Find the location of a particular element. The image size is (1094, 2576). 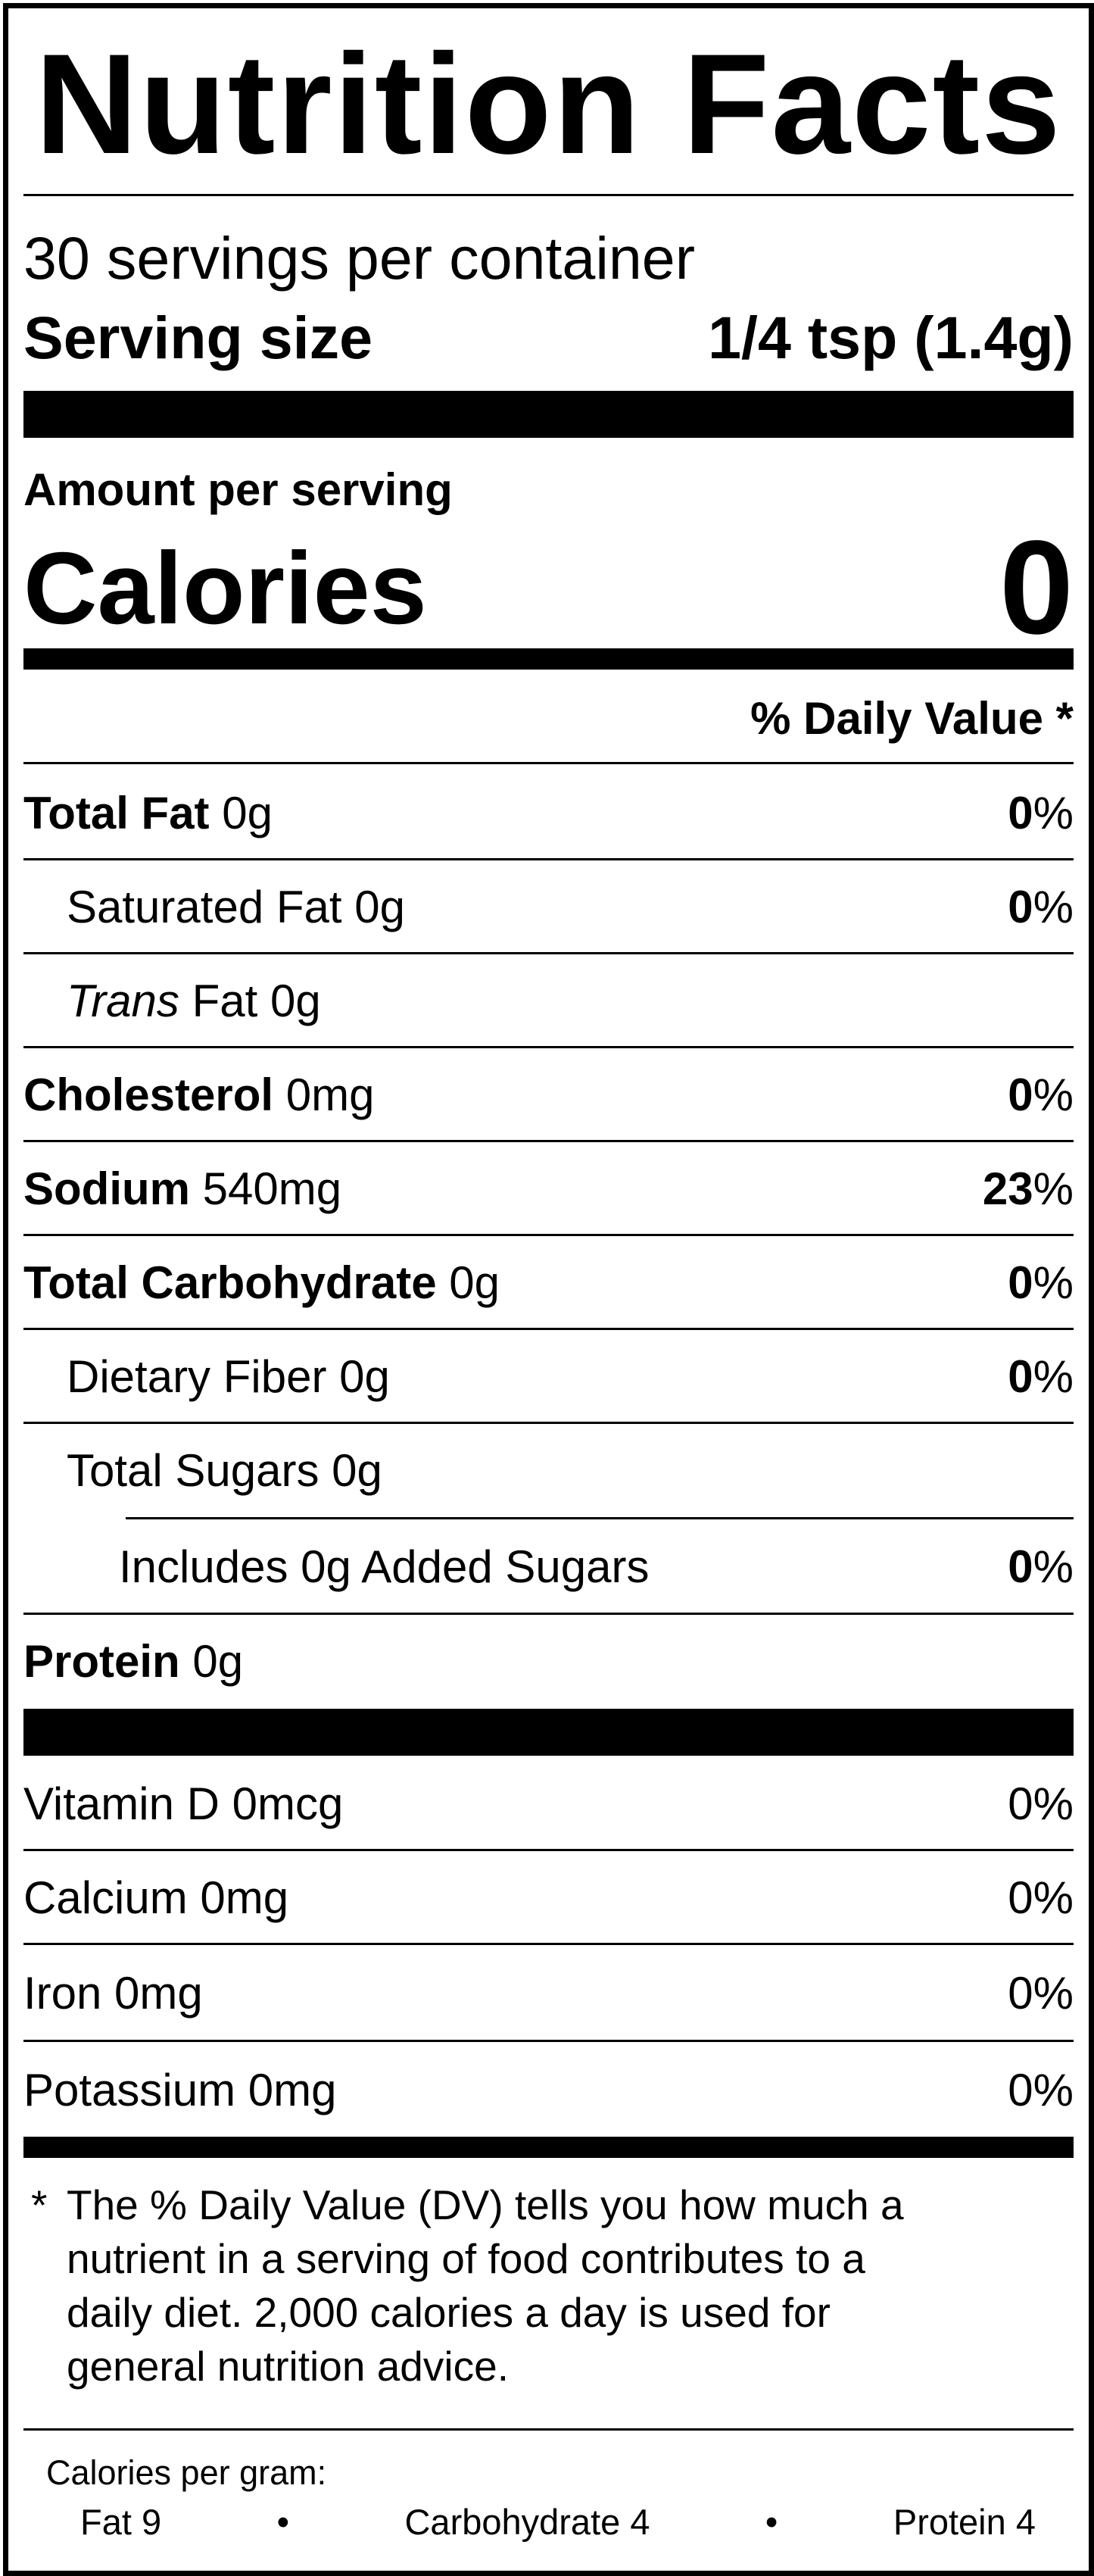

nutrient-row-protein: Protein 0g is located at coordinates (549, 1661).